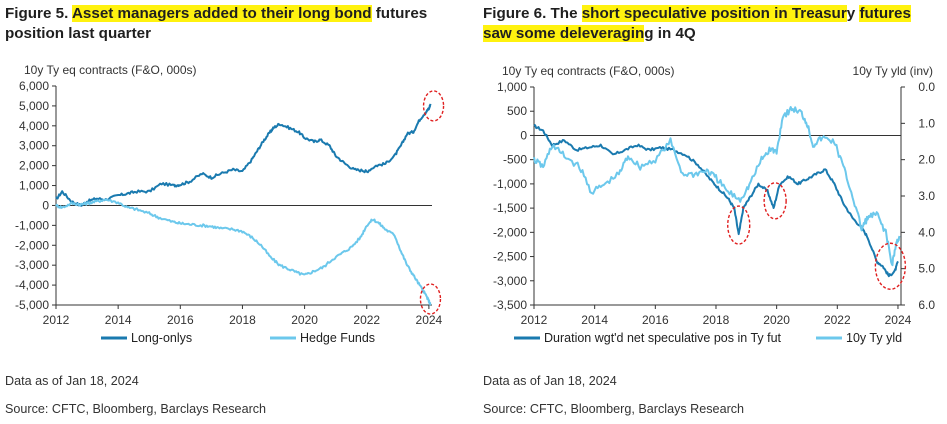  What do you see at coordinates (34, 186) in the screenshot?
I see `fig5-y-tick-label: 1,000` at bounding box center [34, 186].